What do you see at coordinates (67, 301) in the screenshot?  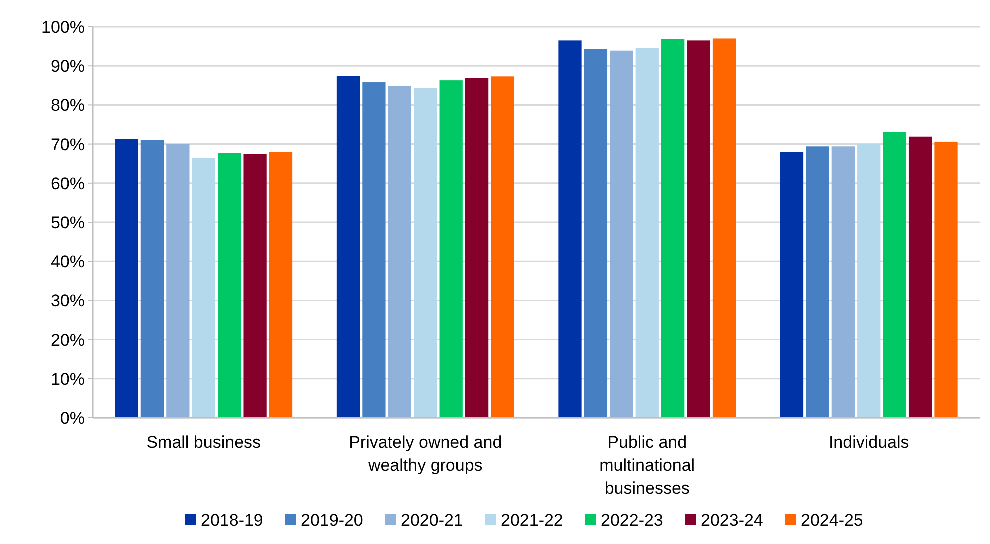 I see `y-tick-label: 30%` at bounding box center [67, 301].